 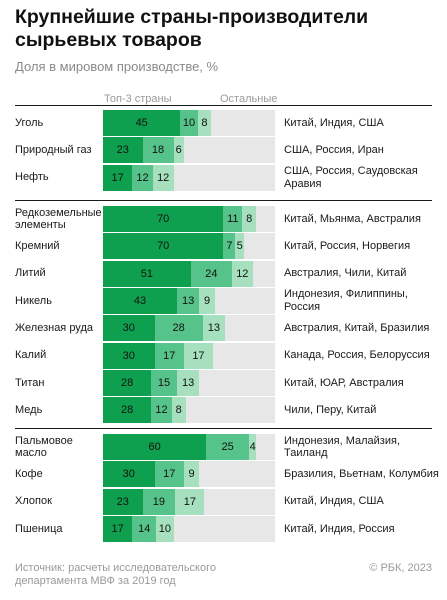 I want to click on bar-track: 51 24 12, so click(x=189, y=273).